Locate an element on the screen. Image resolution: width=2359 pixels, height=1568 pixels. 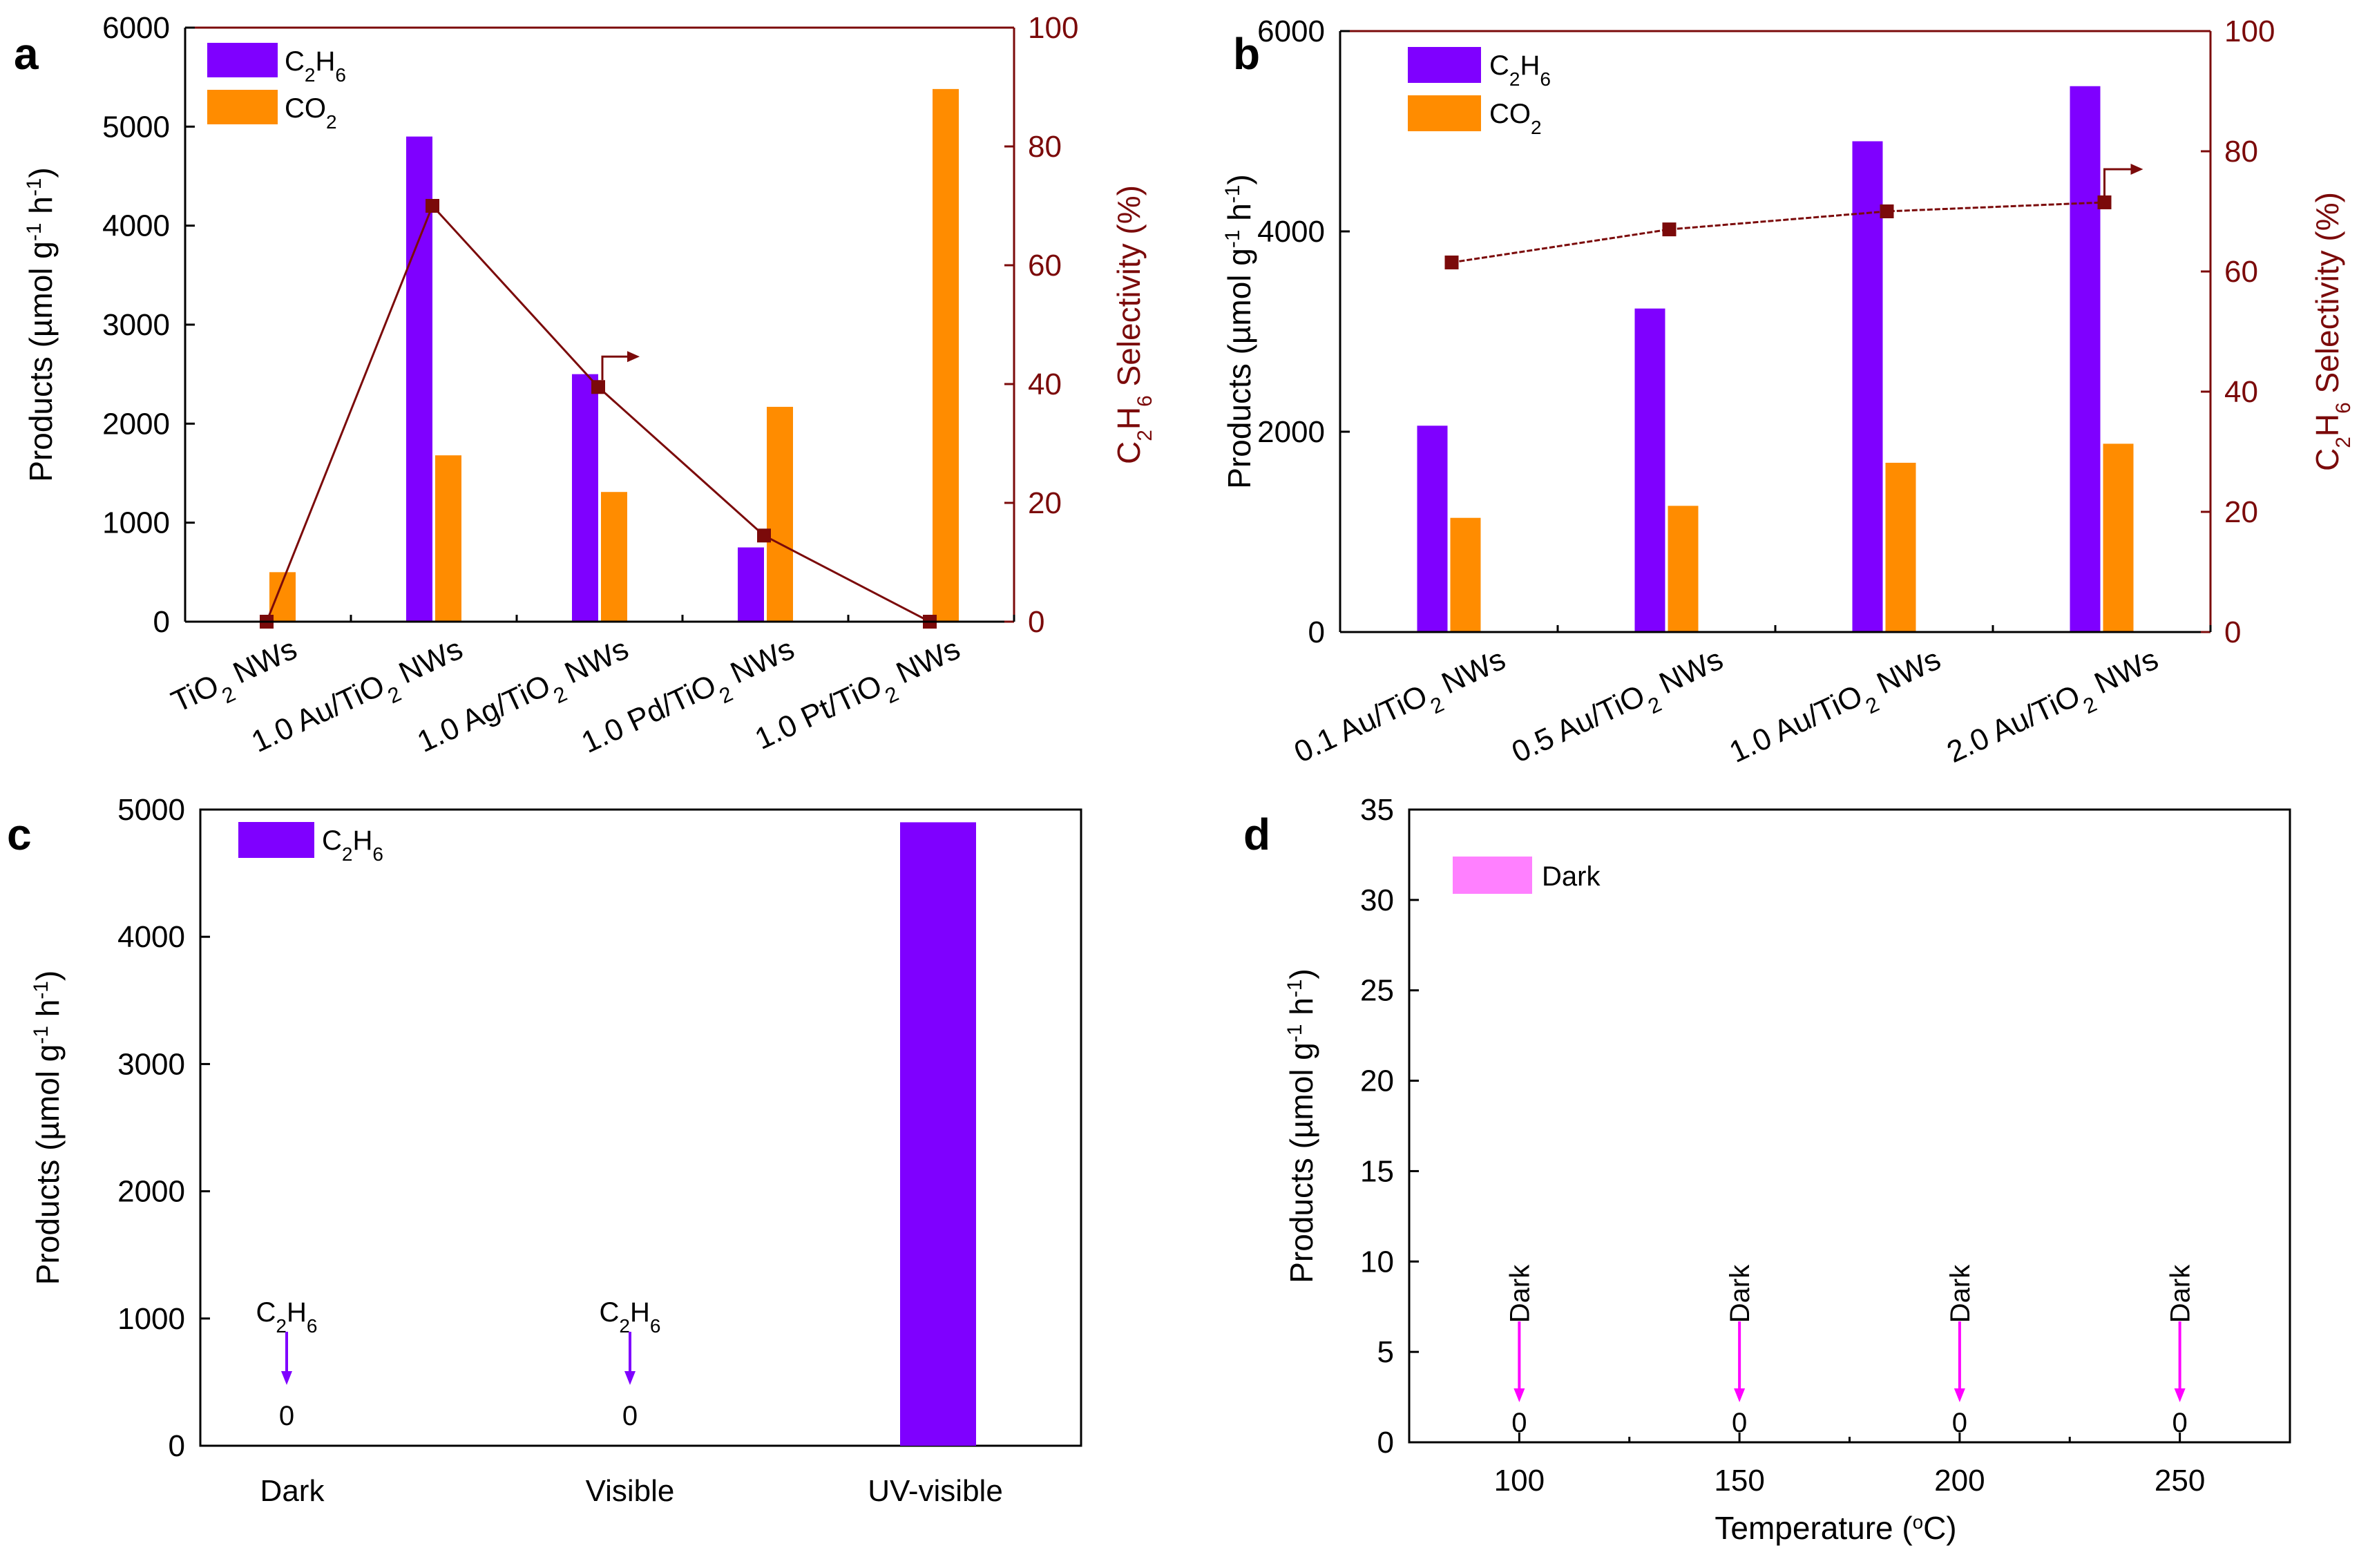
x-category-label: UV-visible is located at coordinates (935, 1491).